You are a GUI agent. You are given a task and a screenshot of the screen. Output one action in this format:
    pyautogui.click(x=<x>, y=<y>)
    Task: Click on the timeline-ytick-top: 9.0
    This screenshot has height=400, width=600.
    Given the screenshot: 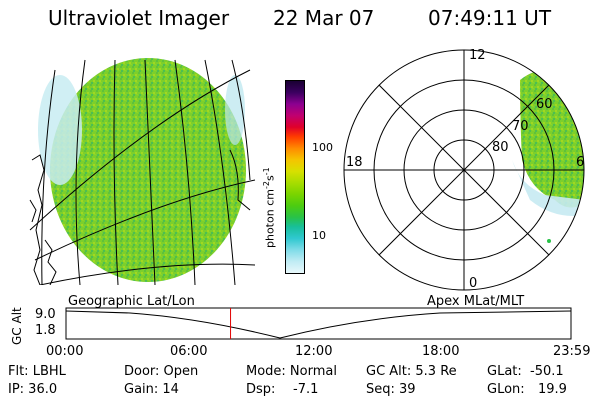 What is the action you would take?
    pyautogui.click(x=45, y=314)
    